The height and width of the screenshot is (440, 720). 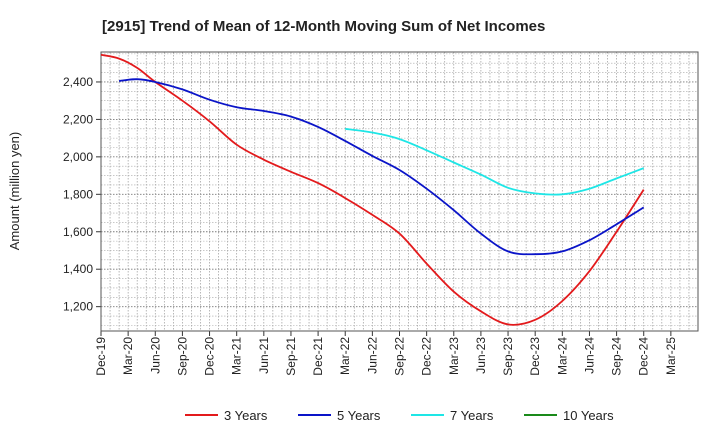 I want to click on y-tick-label: 2,000, so click(x=78, y=157).